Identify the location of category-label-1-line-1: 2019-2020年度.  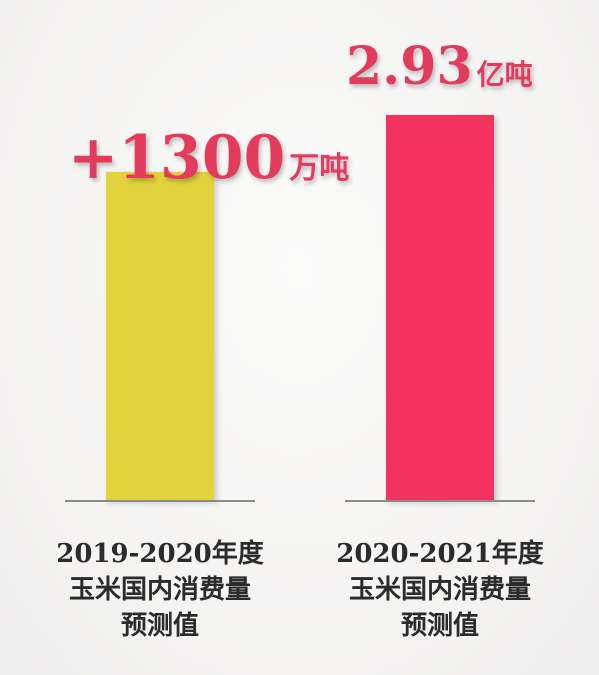
(160, 553).